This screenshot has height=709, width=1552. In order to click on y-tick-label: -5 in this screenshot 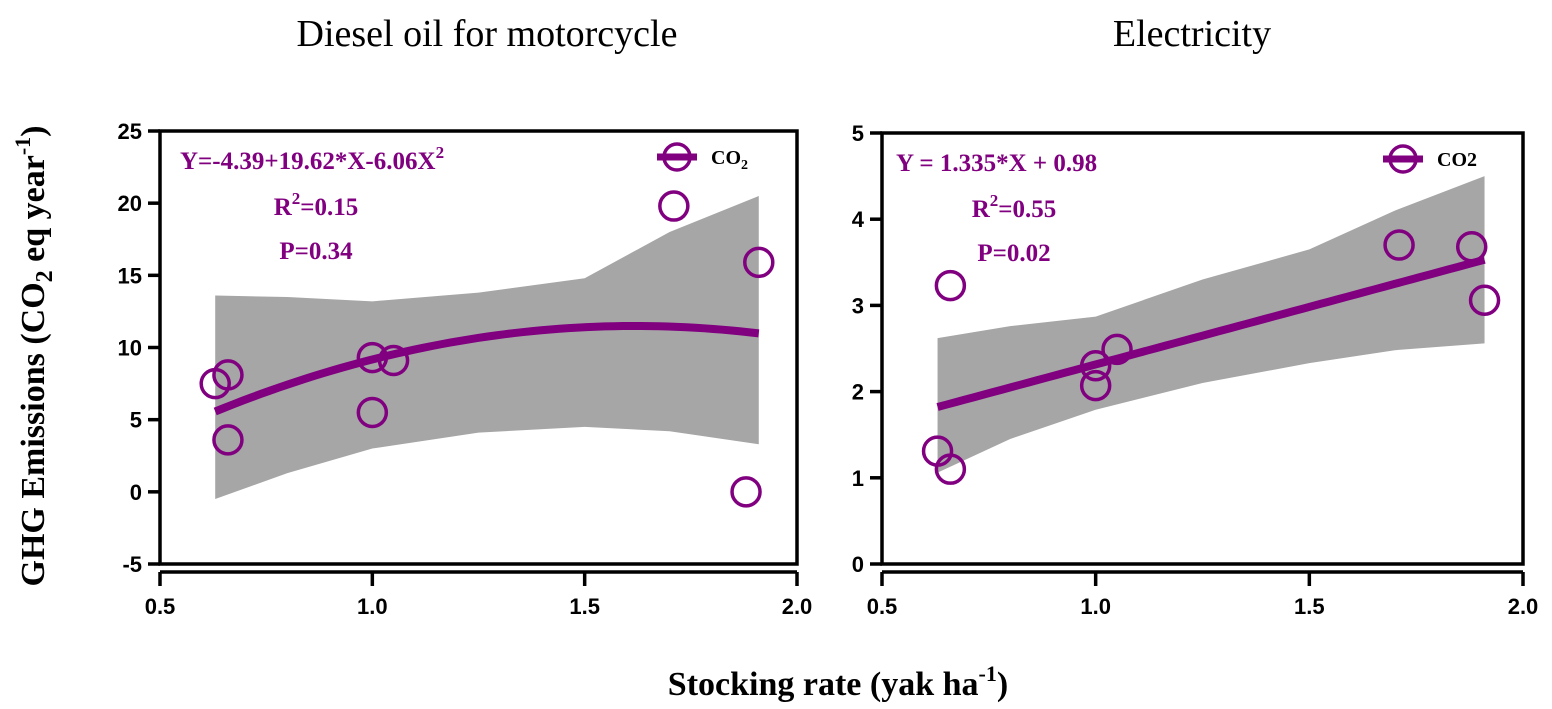, I will do `click(132, 564)`.